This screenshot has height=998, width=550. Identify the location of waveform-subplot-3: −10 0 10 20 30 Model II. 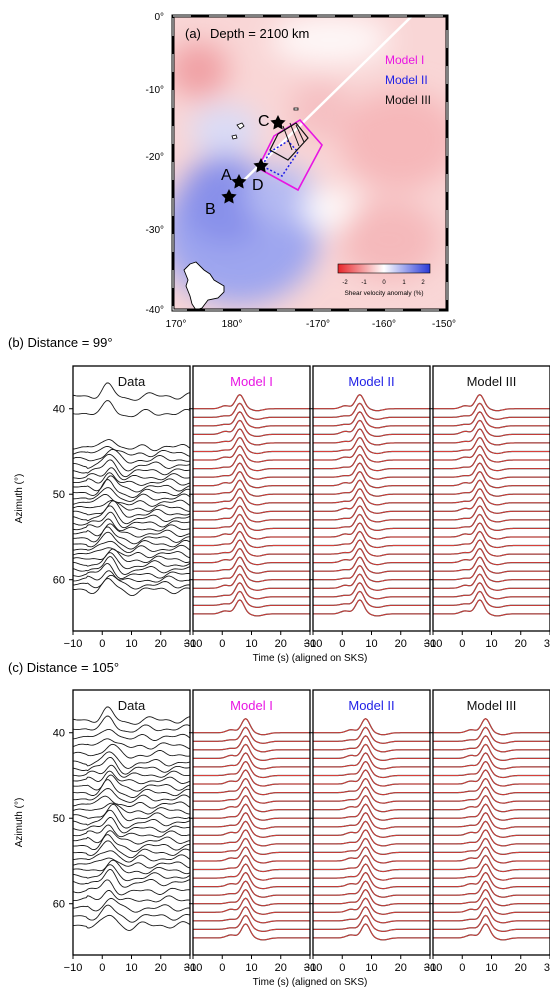
(370, 831).